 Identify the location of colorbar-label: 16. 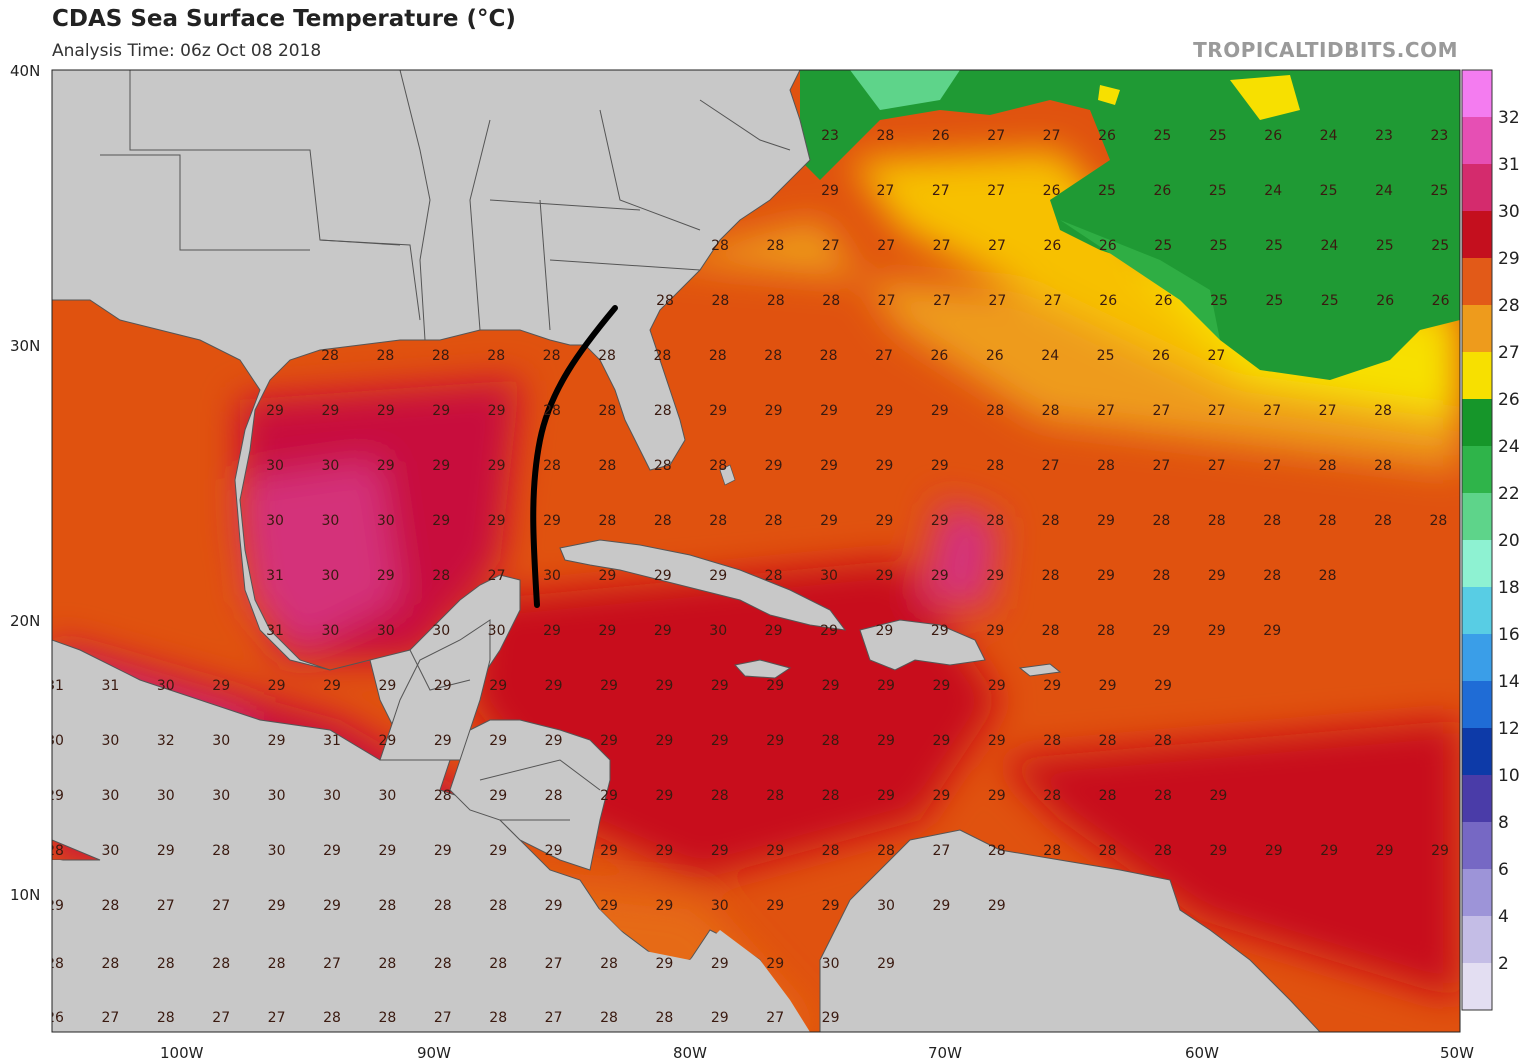
(1509, 635).